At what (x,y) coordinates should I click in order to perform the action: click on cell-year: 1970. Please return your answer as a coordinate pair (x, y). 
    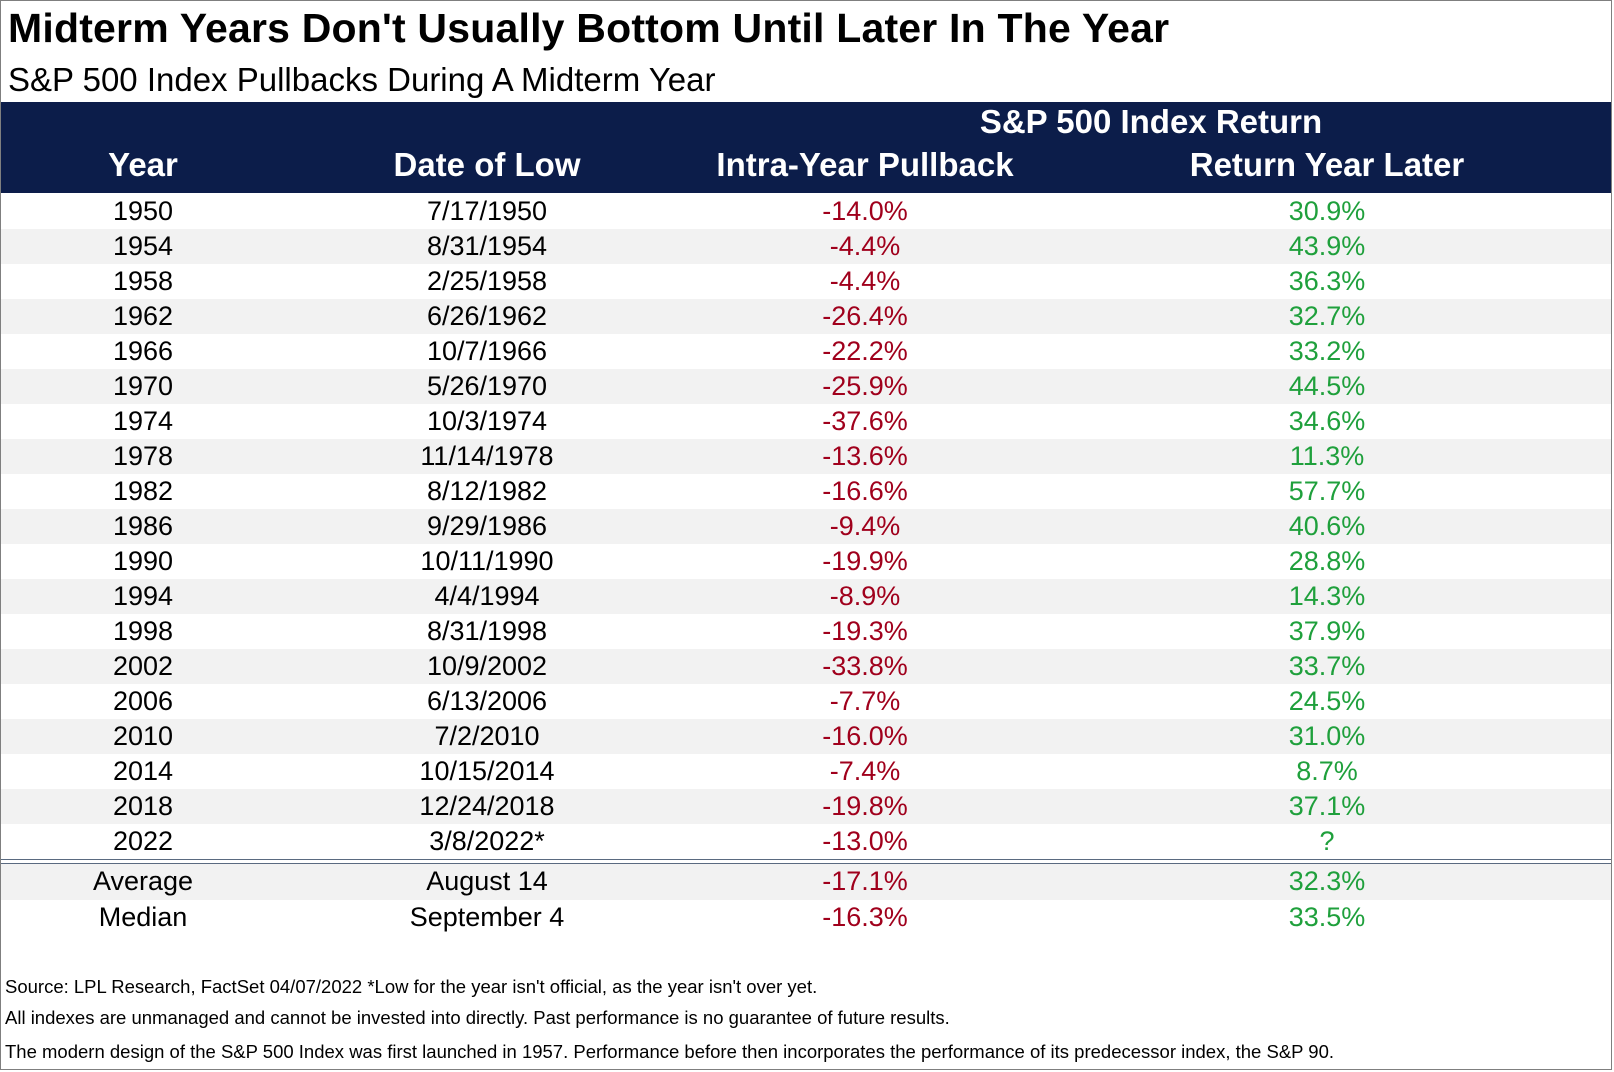
    Looking at the image, I should click on (143, 386).